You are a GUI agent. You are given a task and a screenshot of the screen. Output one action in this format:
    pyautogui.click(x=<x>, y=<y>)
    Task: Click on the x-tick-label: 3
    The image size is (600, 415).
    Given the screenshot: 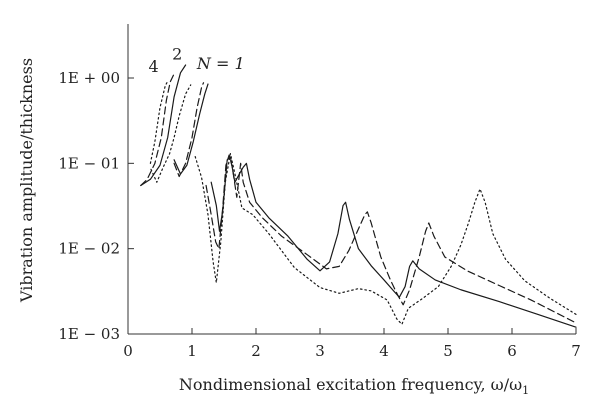 What is the action you would take?
    pyautogui.click(x=320, y=351)
    